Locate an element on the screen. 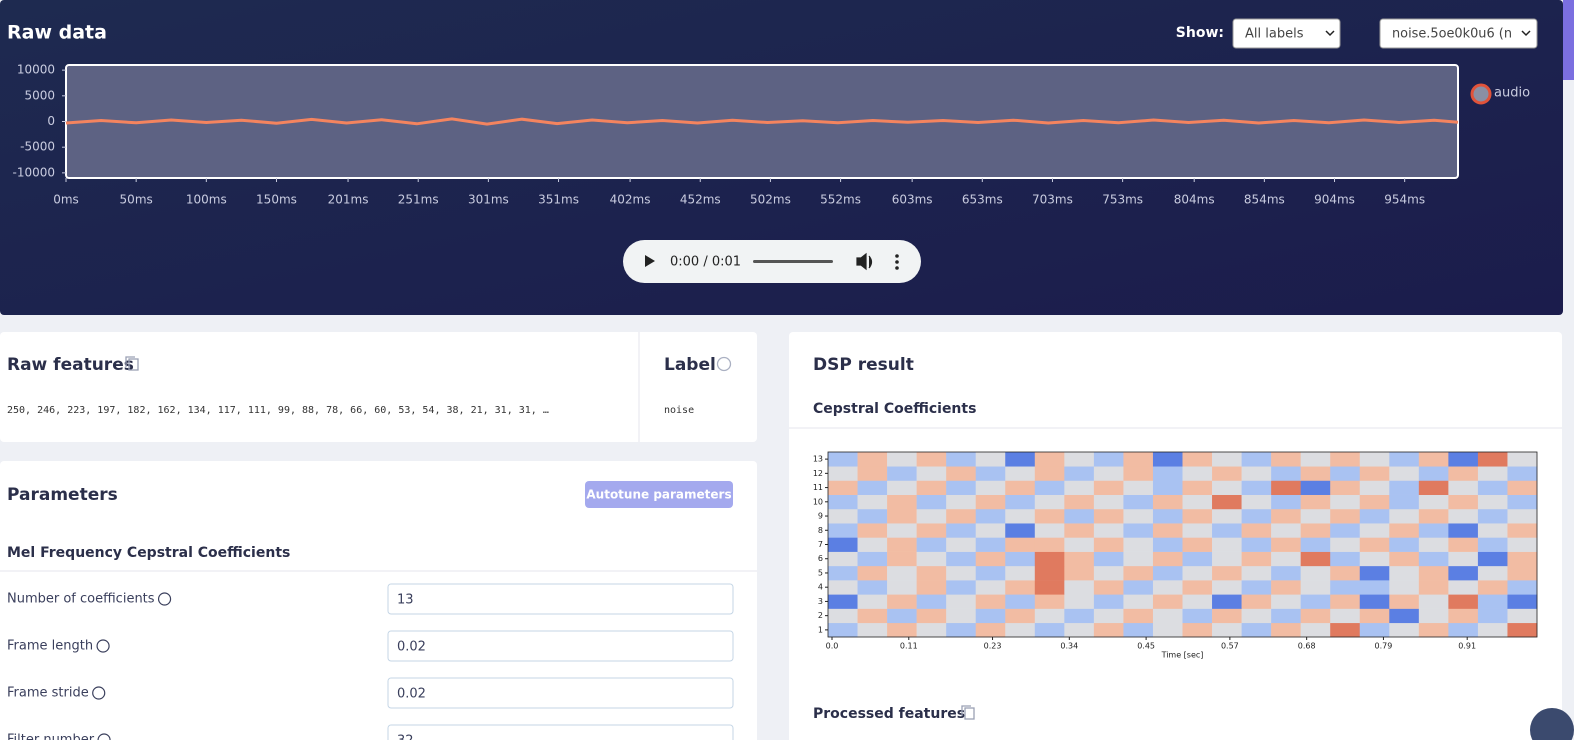 The height and width of the screenshot is (740, 1574). x-tick-label: 0.79 is located at coordinates (1384, 646).